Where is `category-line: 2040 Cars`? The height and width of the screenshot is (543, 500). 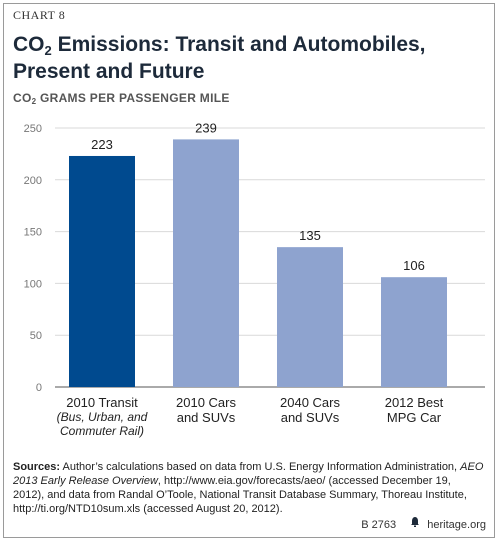 category-line: 2040 Cars is located at coordinates (310, 402).